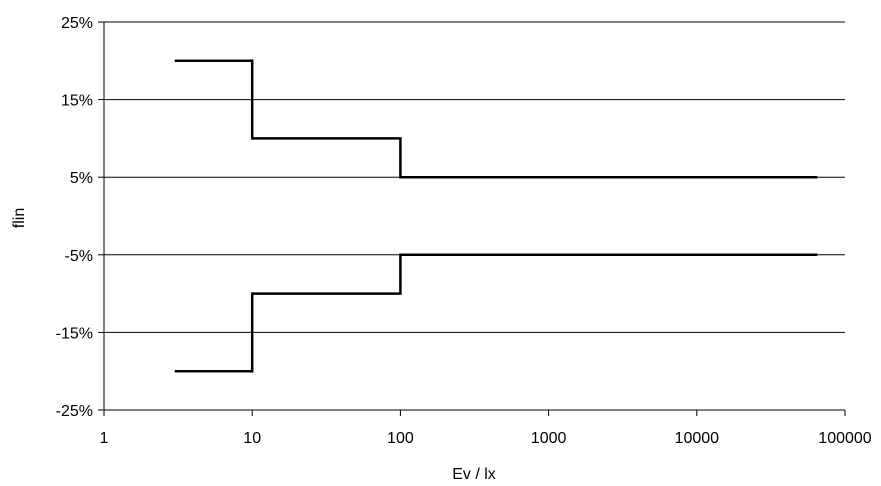 This screenshot has width=881, height=486. What do you see at coordinates (104, 438) in the screenshot?
I see `x-tick-label: 1` at bounding box center [104, 438].